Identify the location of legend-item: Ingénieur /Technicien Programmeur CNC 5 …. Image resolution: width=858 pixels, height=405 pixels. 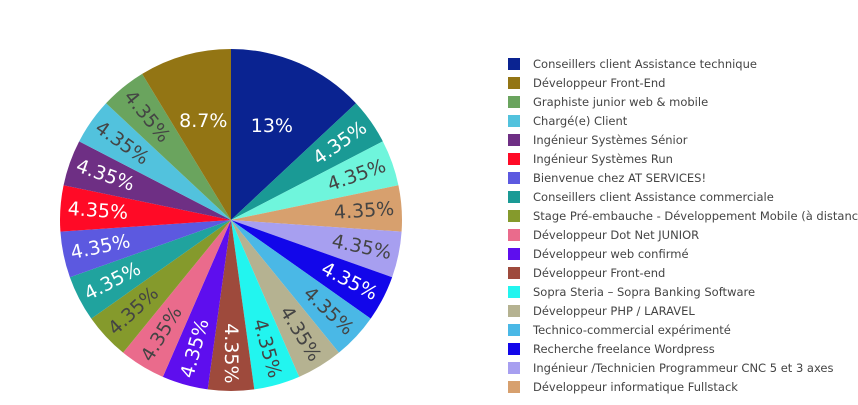
(670, 368).